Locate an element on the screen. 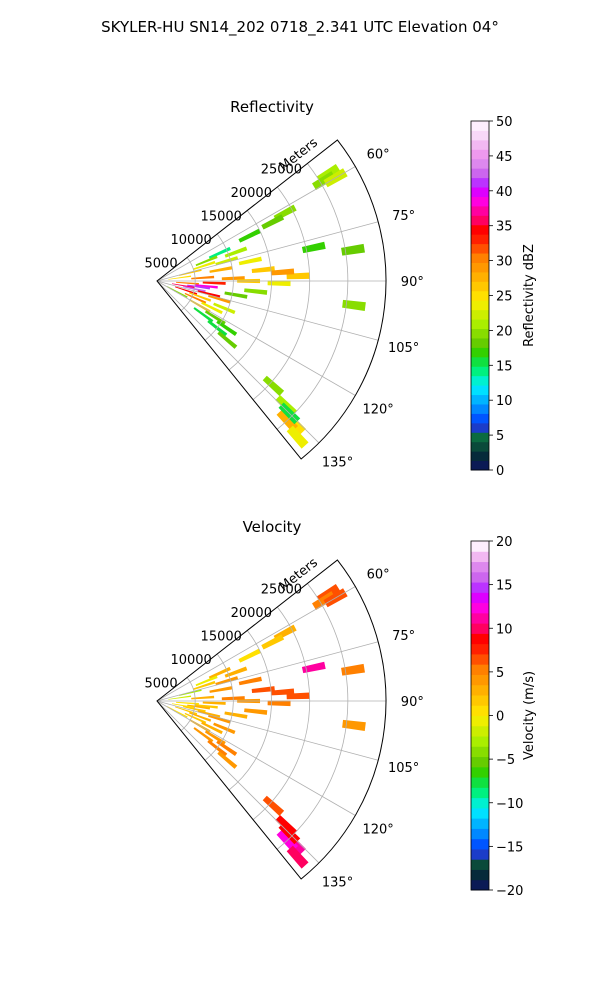  theta-tick-label: 60° is located at coordinates (378, 574).